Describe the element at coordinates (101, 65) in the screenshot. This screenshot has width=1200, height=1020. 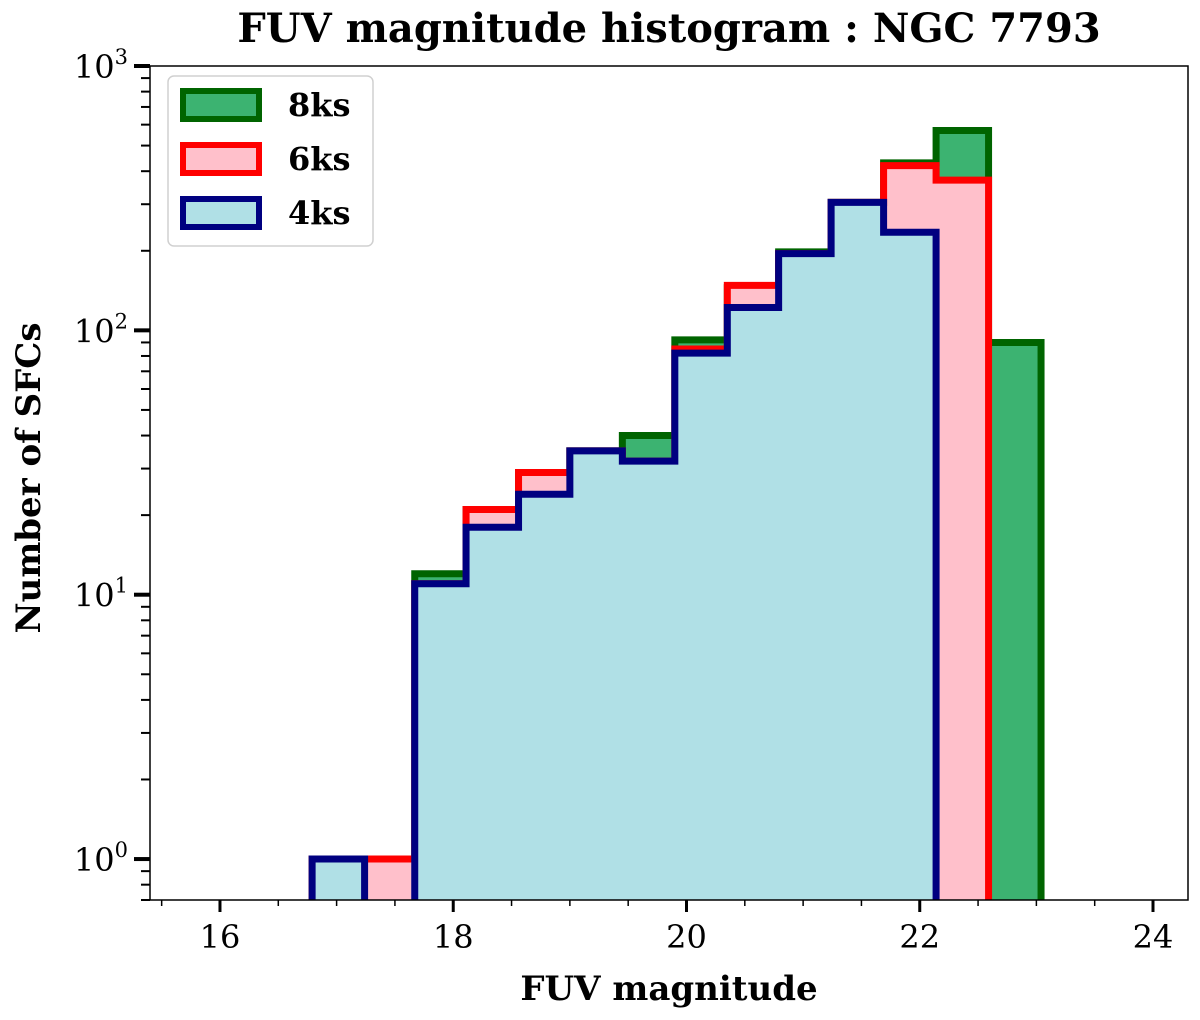
I see `y-tick-label-1000: 10³` at that location.